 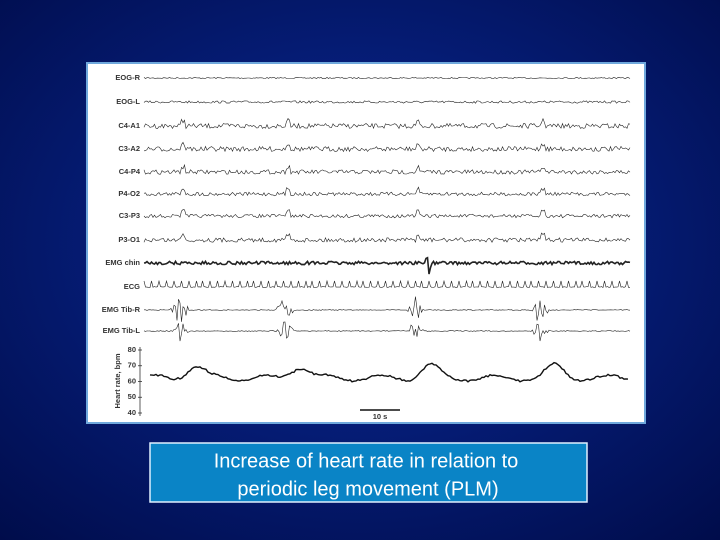 I want to click on caption-box, so click(x=368, y=472).